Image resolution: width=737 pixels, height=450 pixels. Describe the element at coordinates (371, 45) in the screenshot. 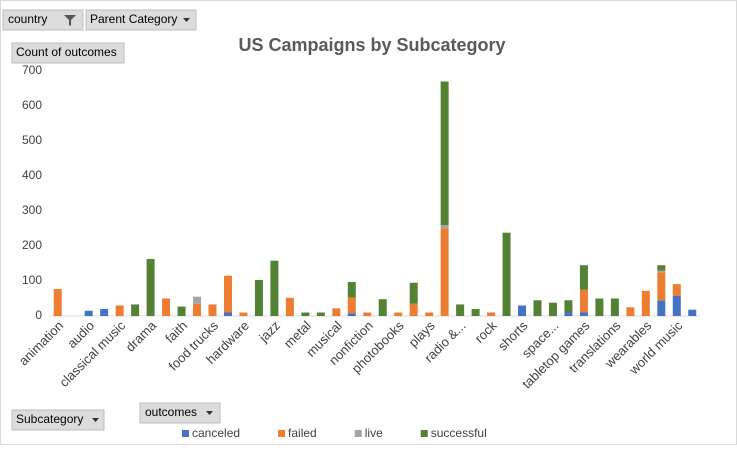

I see `chart-title: US Campaigns by Subcategory` at that location.